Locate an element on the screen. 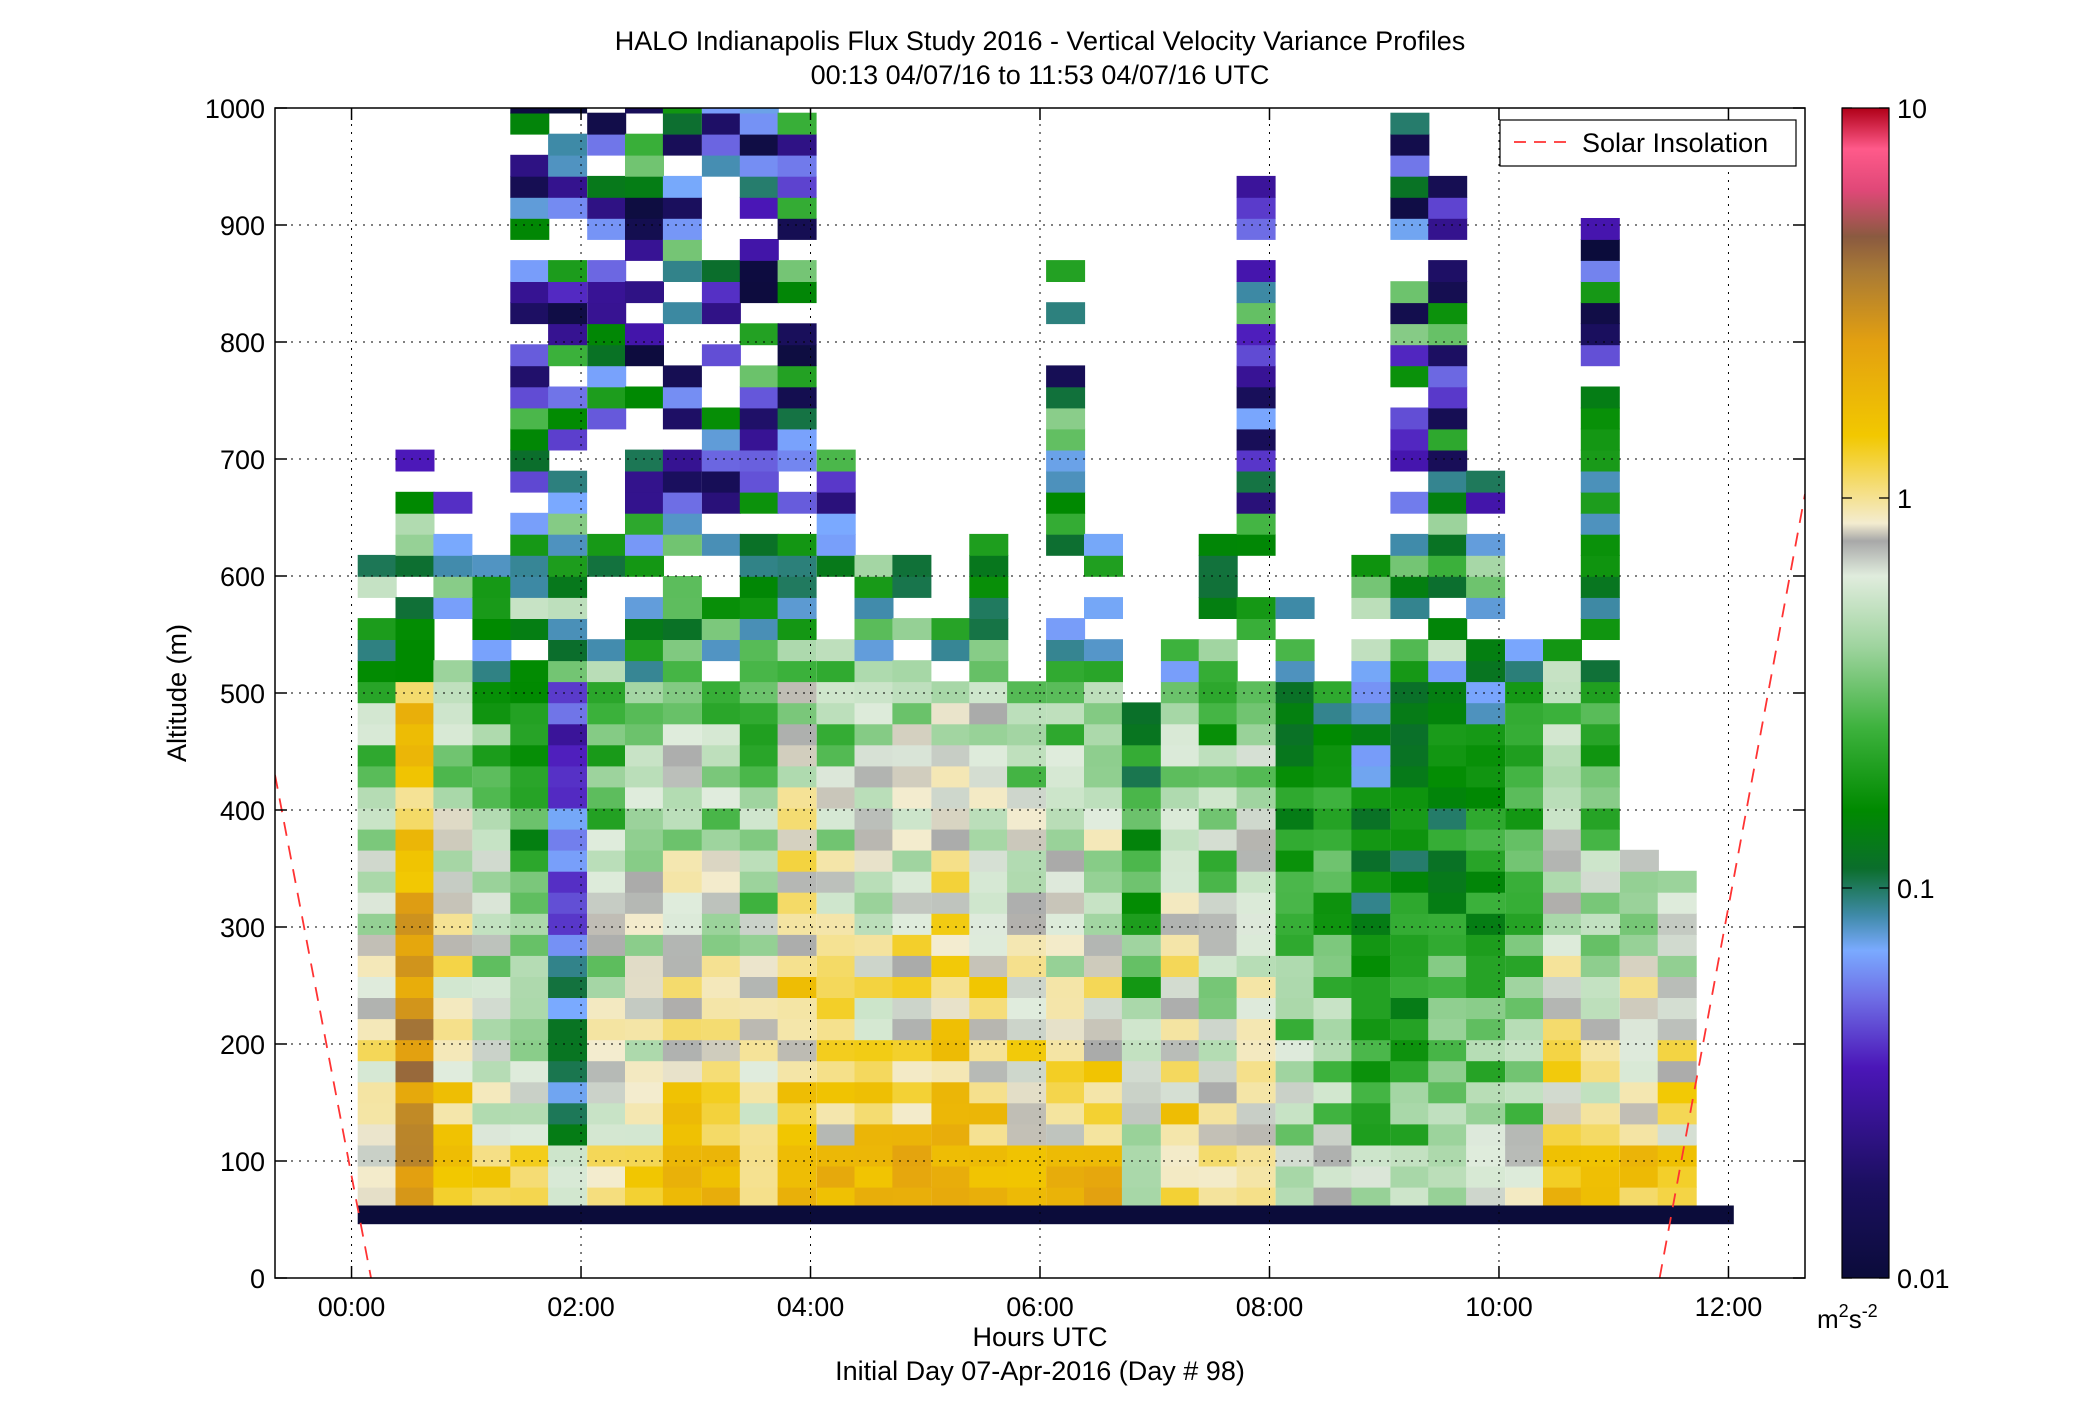  x-tick-label: 08:00 is located at coordinates (1270, 1307).